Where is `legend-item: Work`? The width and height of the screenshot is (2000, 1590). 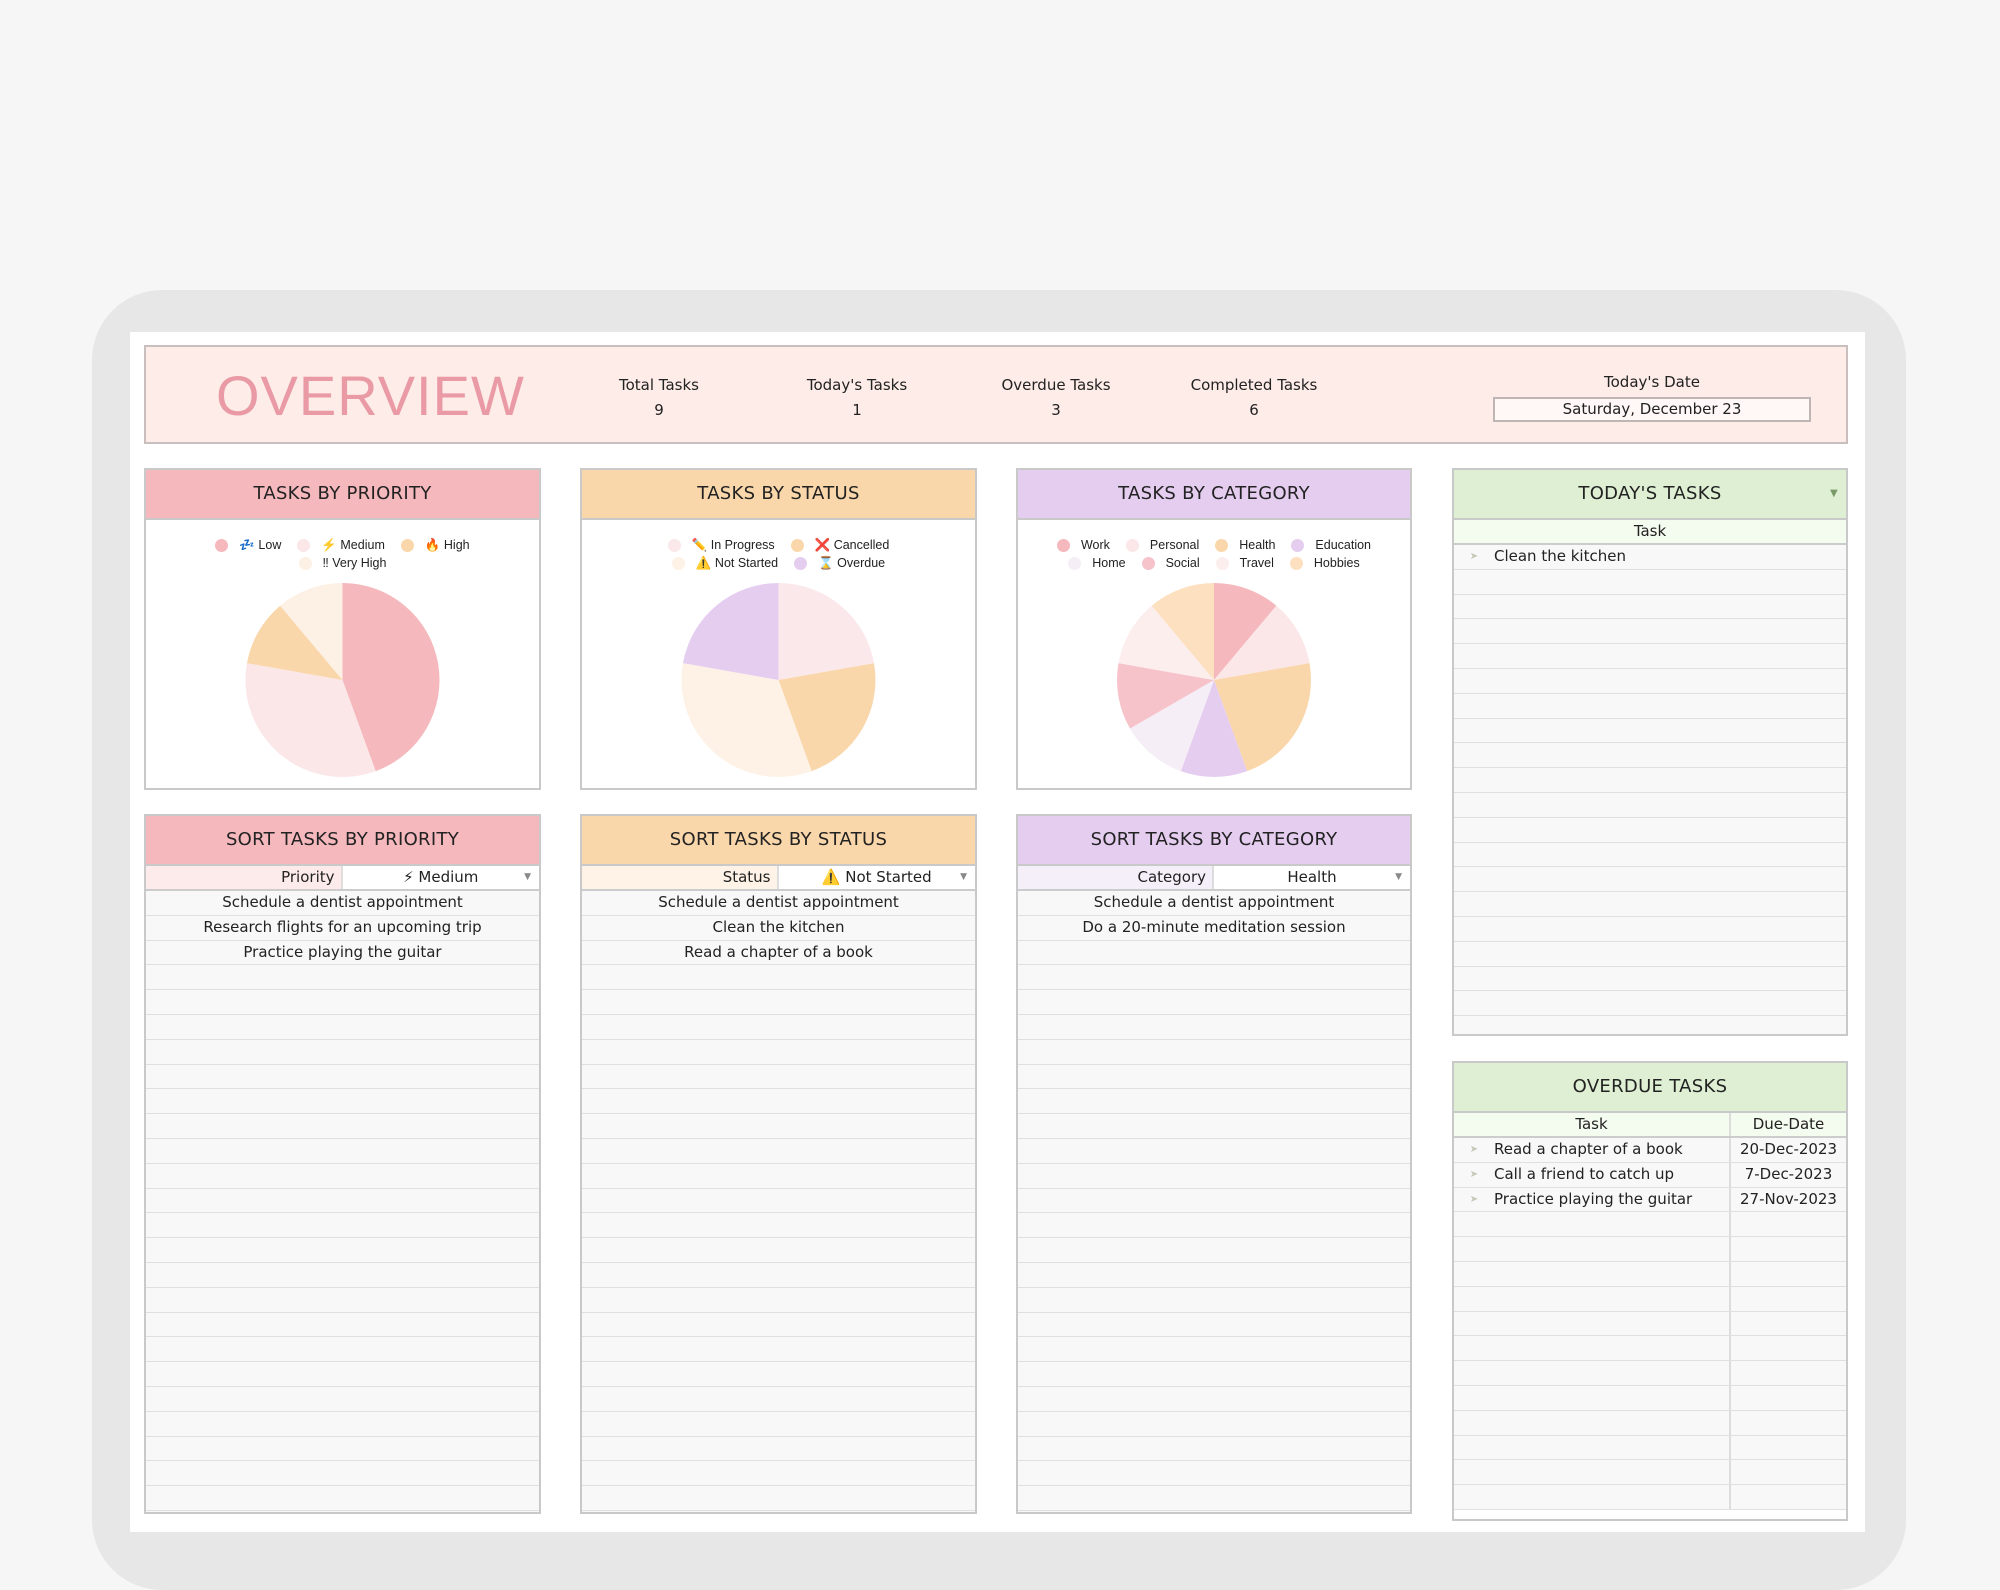
legend-item: Work is located at coordinates (1083, 545).